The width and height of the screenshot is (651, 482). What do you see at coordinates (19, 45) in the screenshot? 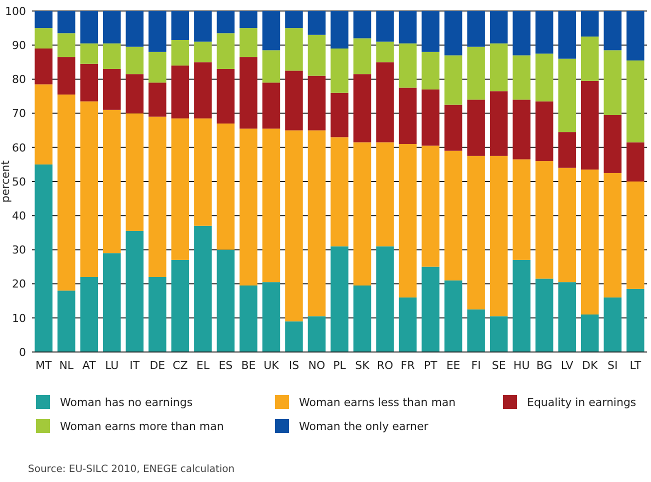
I see `y-tick-label: 90` at bounding box center [19, 45].